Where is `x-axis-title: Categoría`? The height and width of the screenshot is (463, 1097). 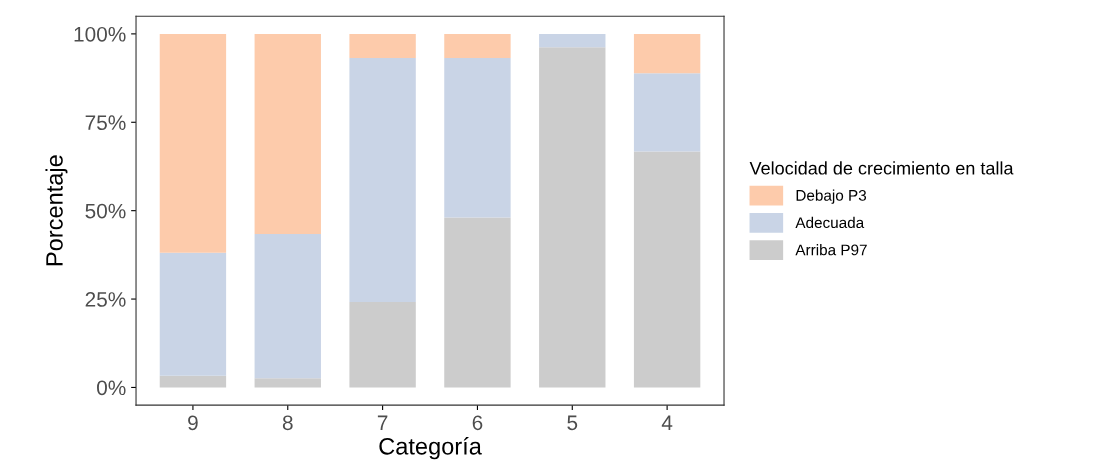
x-axis-title: Categoría is located at coordinates (430, 448).